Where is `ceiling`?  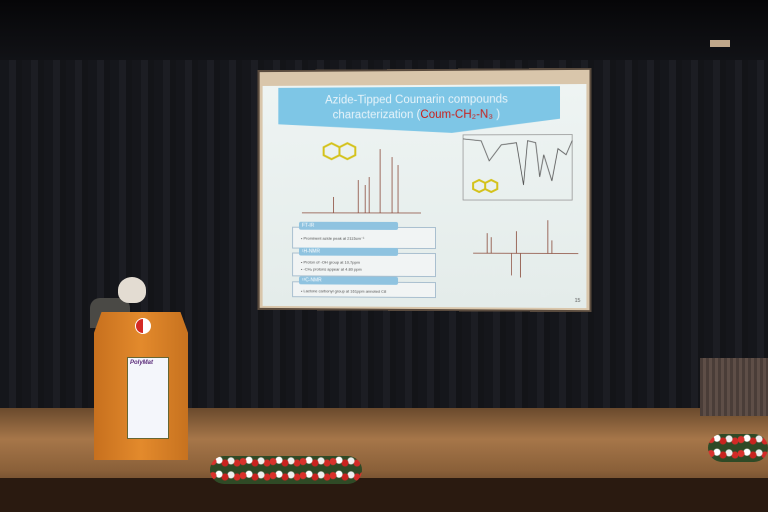 ceiling is located at coordinates (384, 30).